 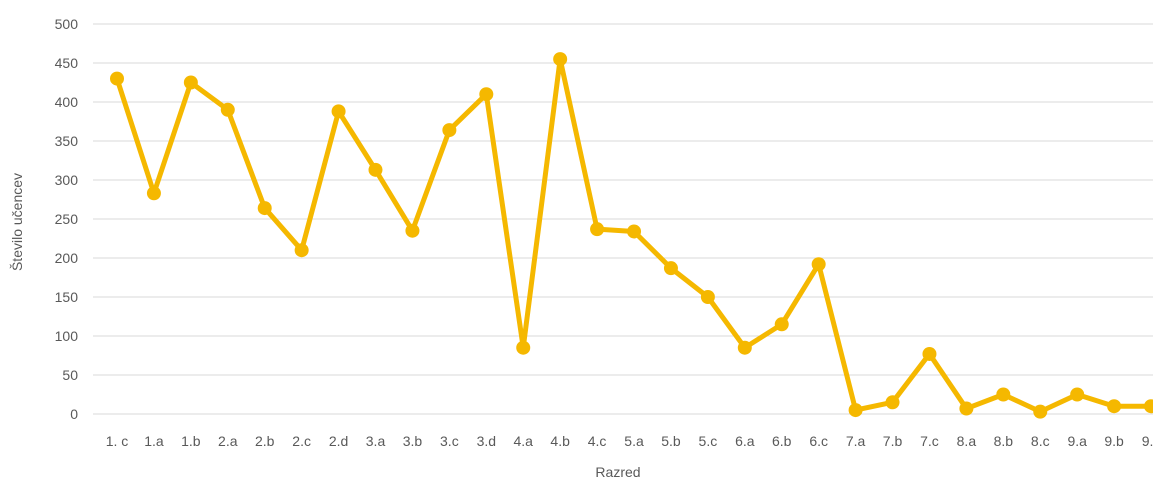 I want to click on data-point: 7.c: 77, so click(x=929, y=353).